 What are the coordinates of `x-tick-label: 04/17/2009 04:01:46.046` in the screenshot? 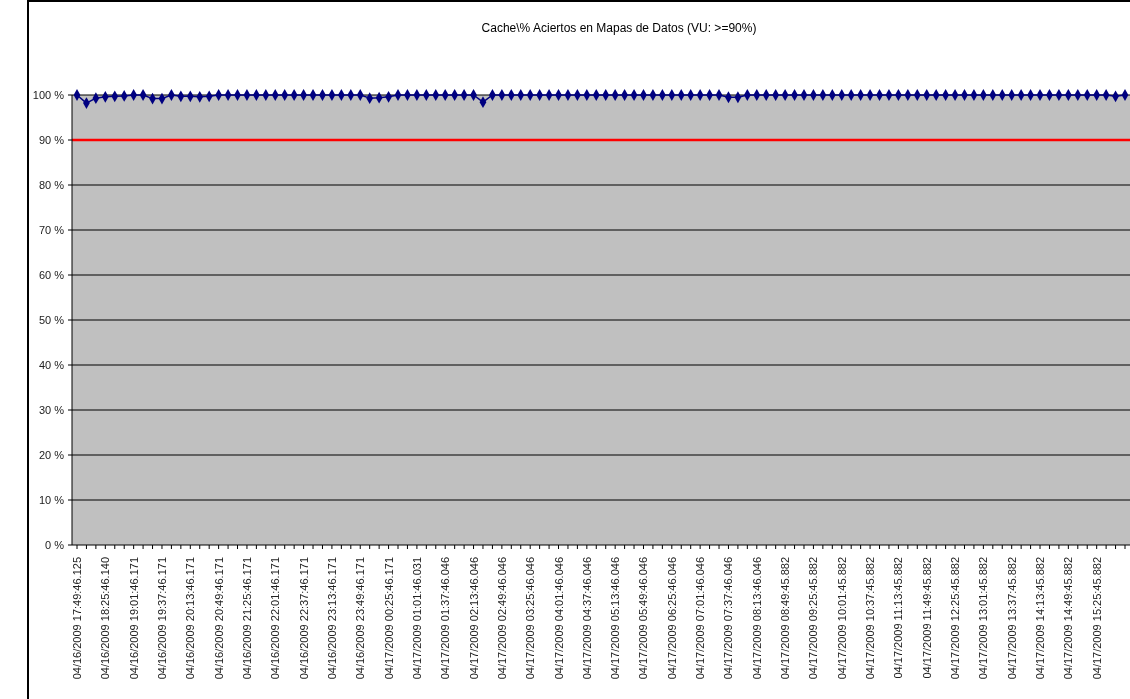 It's located at (558, 618).